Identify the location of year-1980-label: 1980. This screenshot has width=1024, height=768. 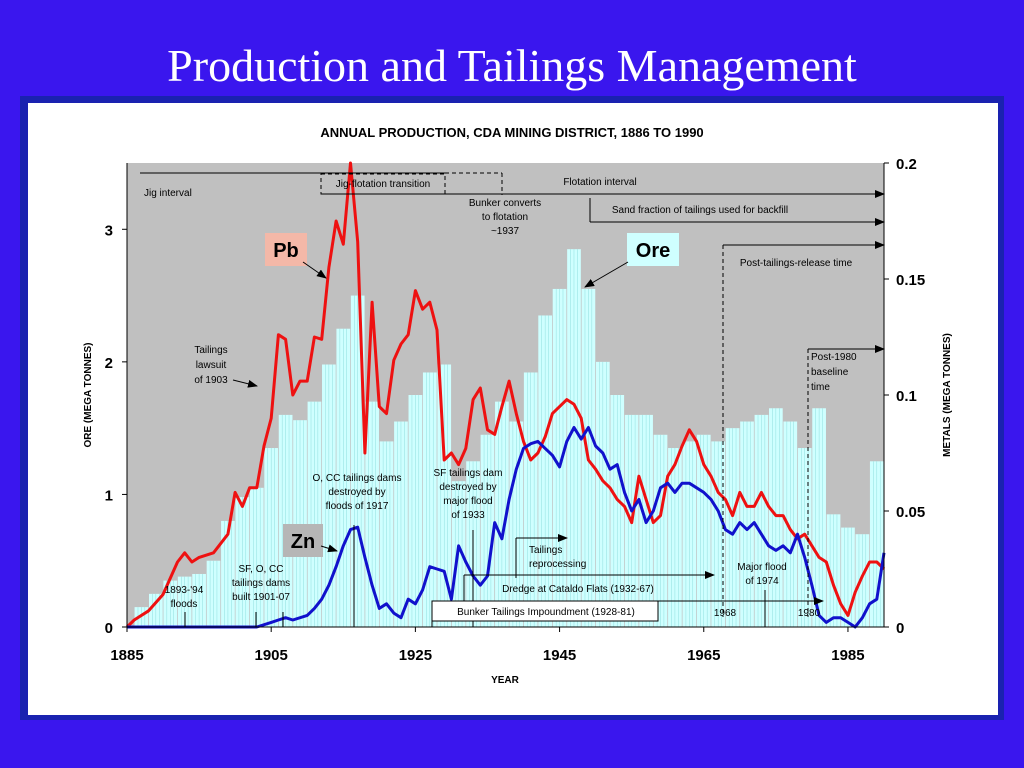
(809, 613).